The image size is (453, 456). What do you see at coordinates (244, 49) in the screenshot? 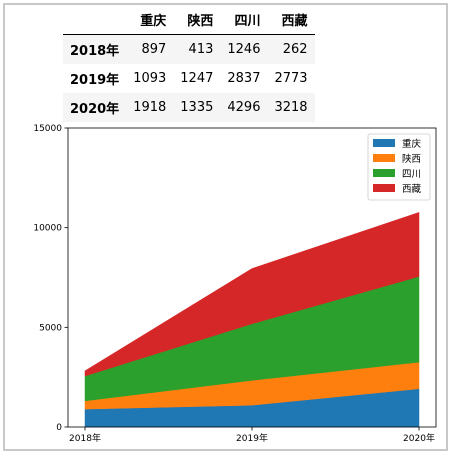
I see `table-cell: 1246` at bounding box center [244, 49].